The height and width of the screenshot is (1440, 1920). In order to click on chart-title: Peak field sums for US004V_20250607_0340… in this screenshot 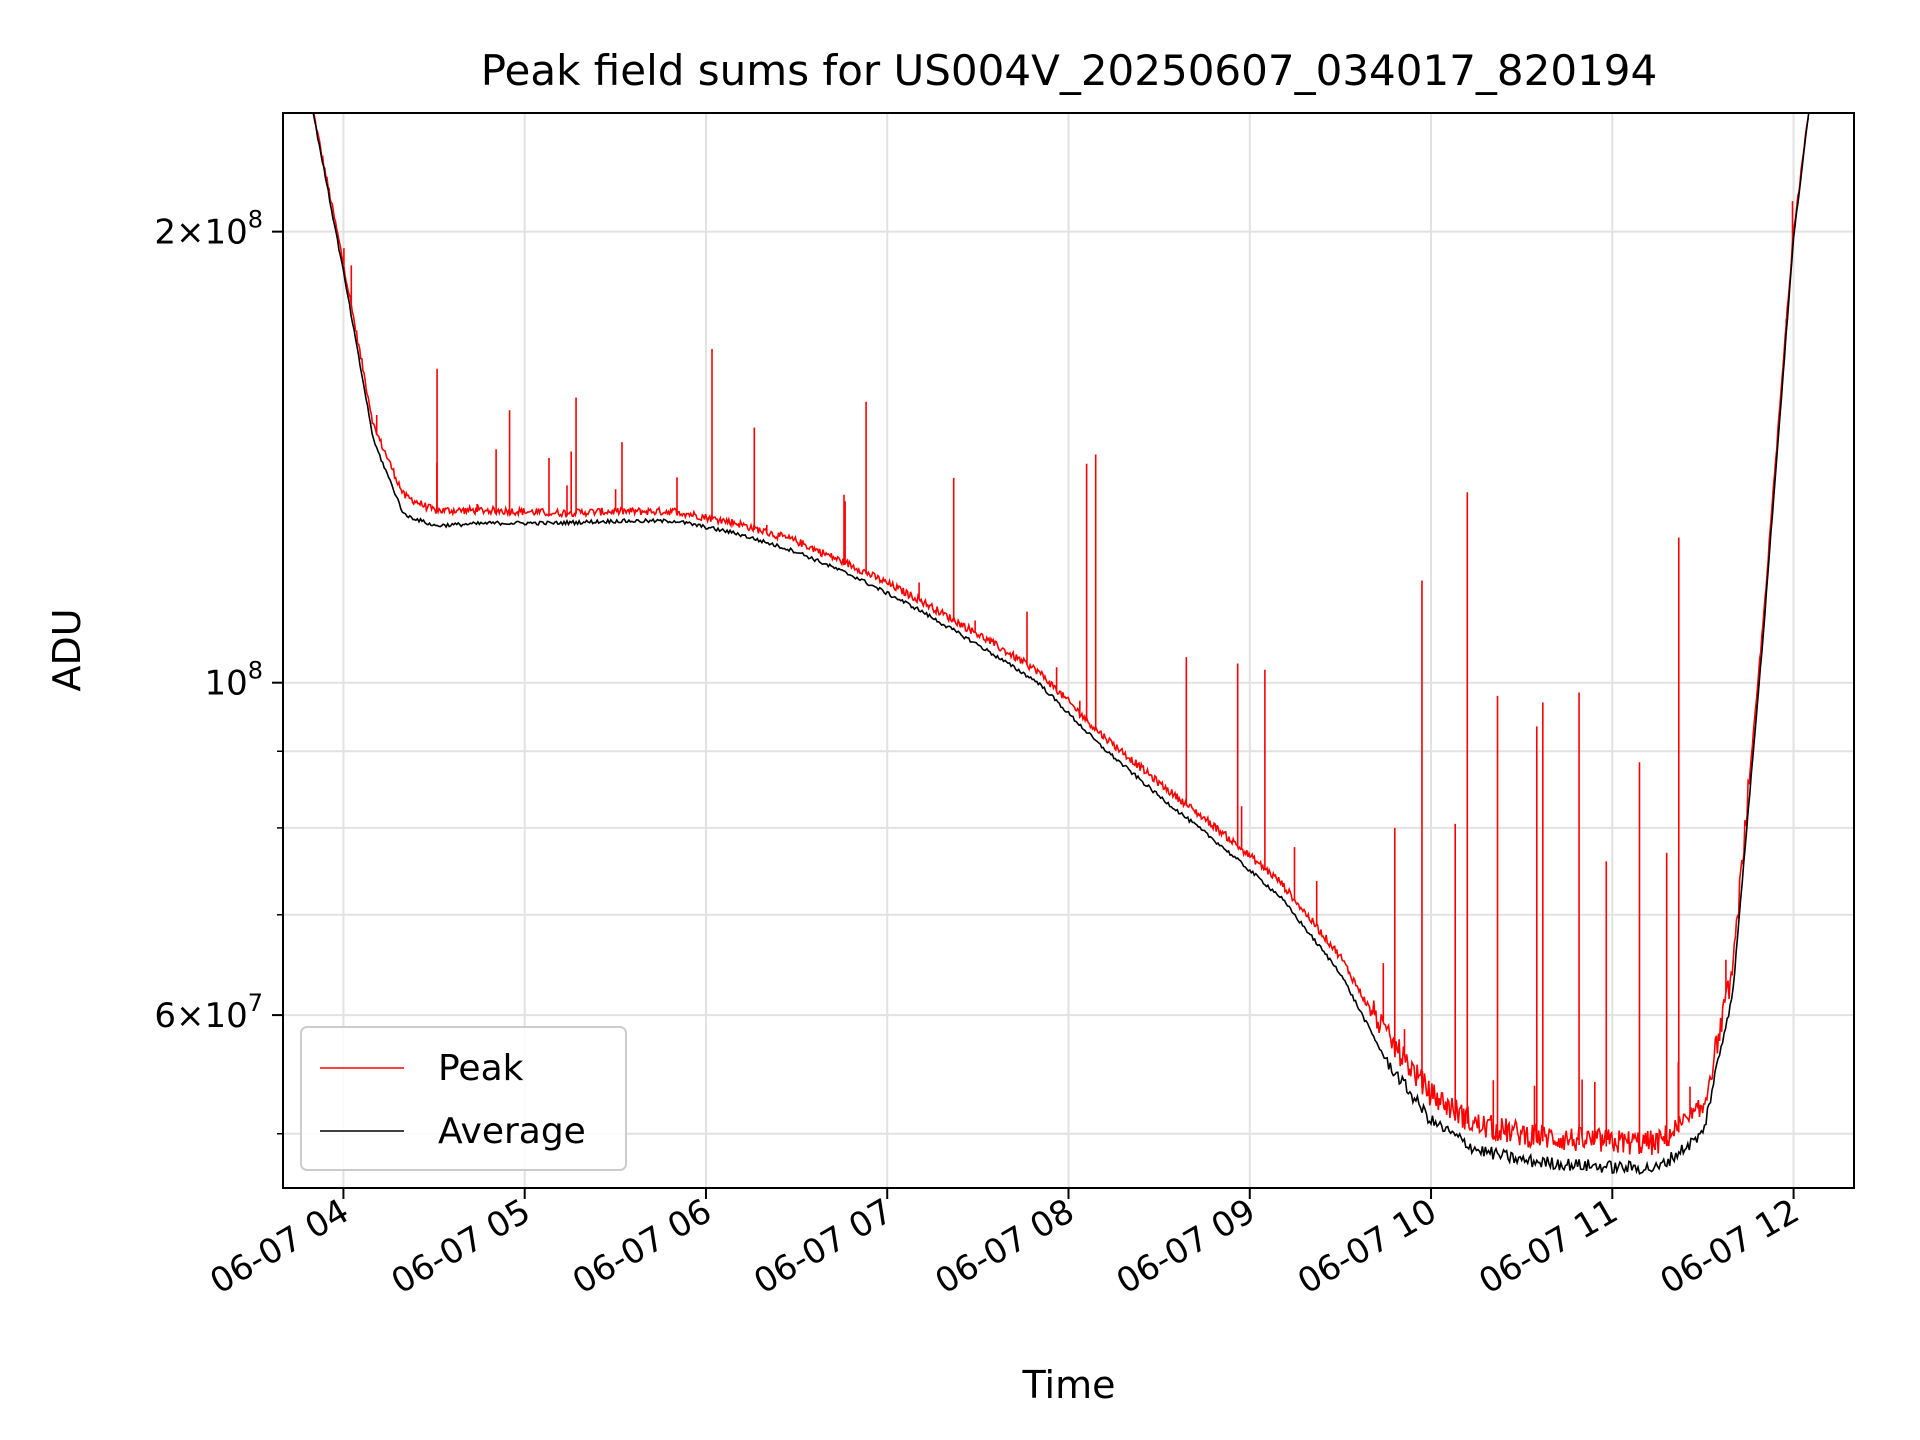, I will do `click(1069, 70)`.